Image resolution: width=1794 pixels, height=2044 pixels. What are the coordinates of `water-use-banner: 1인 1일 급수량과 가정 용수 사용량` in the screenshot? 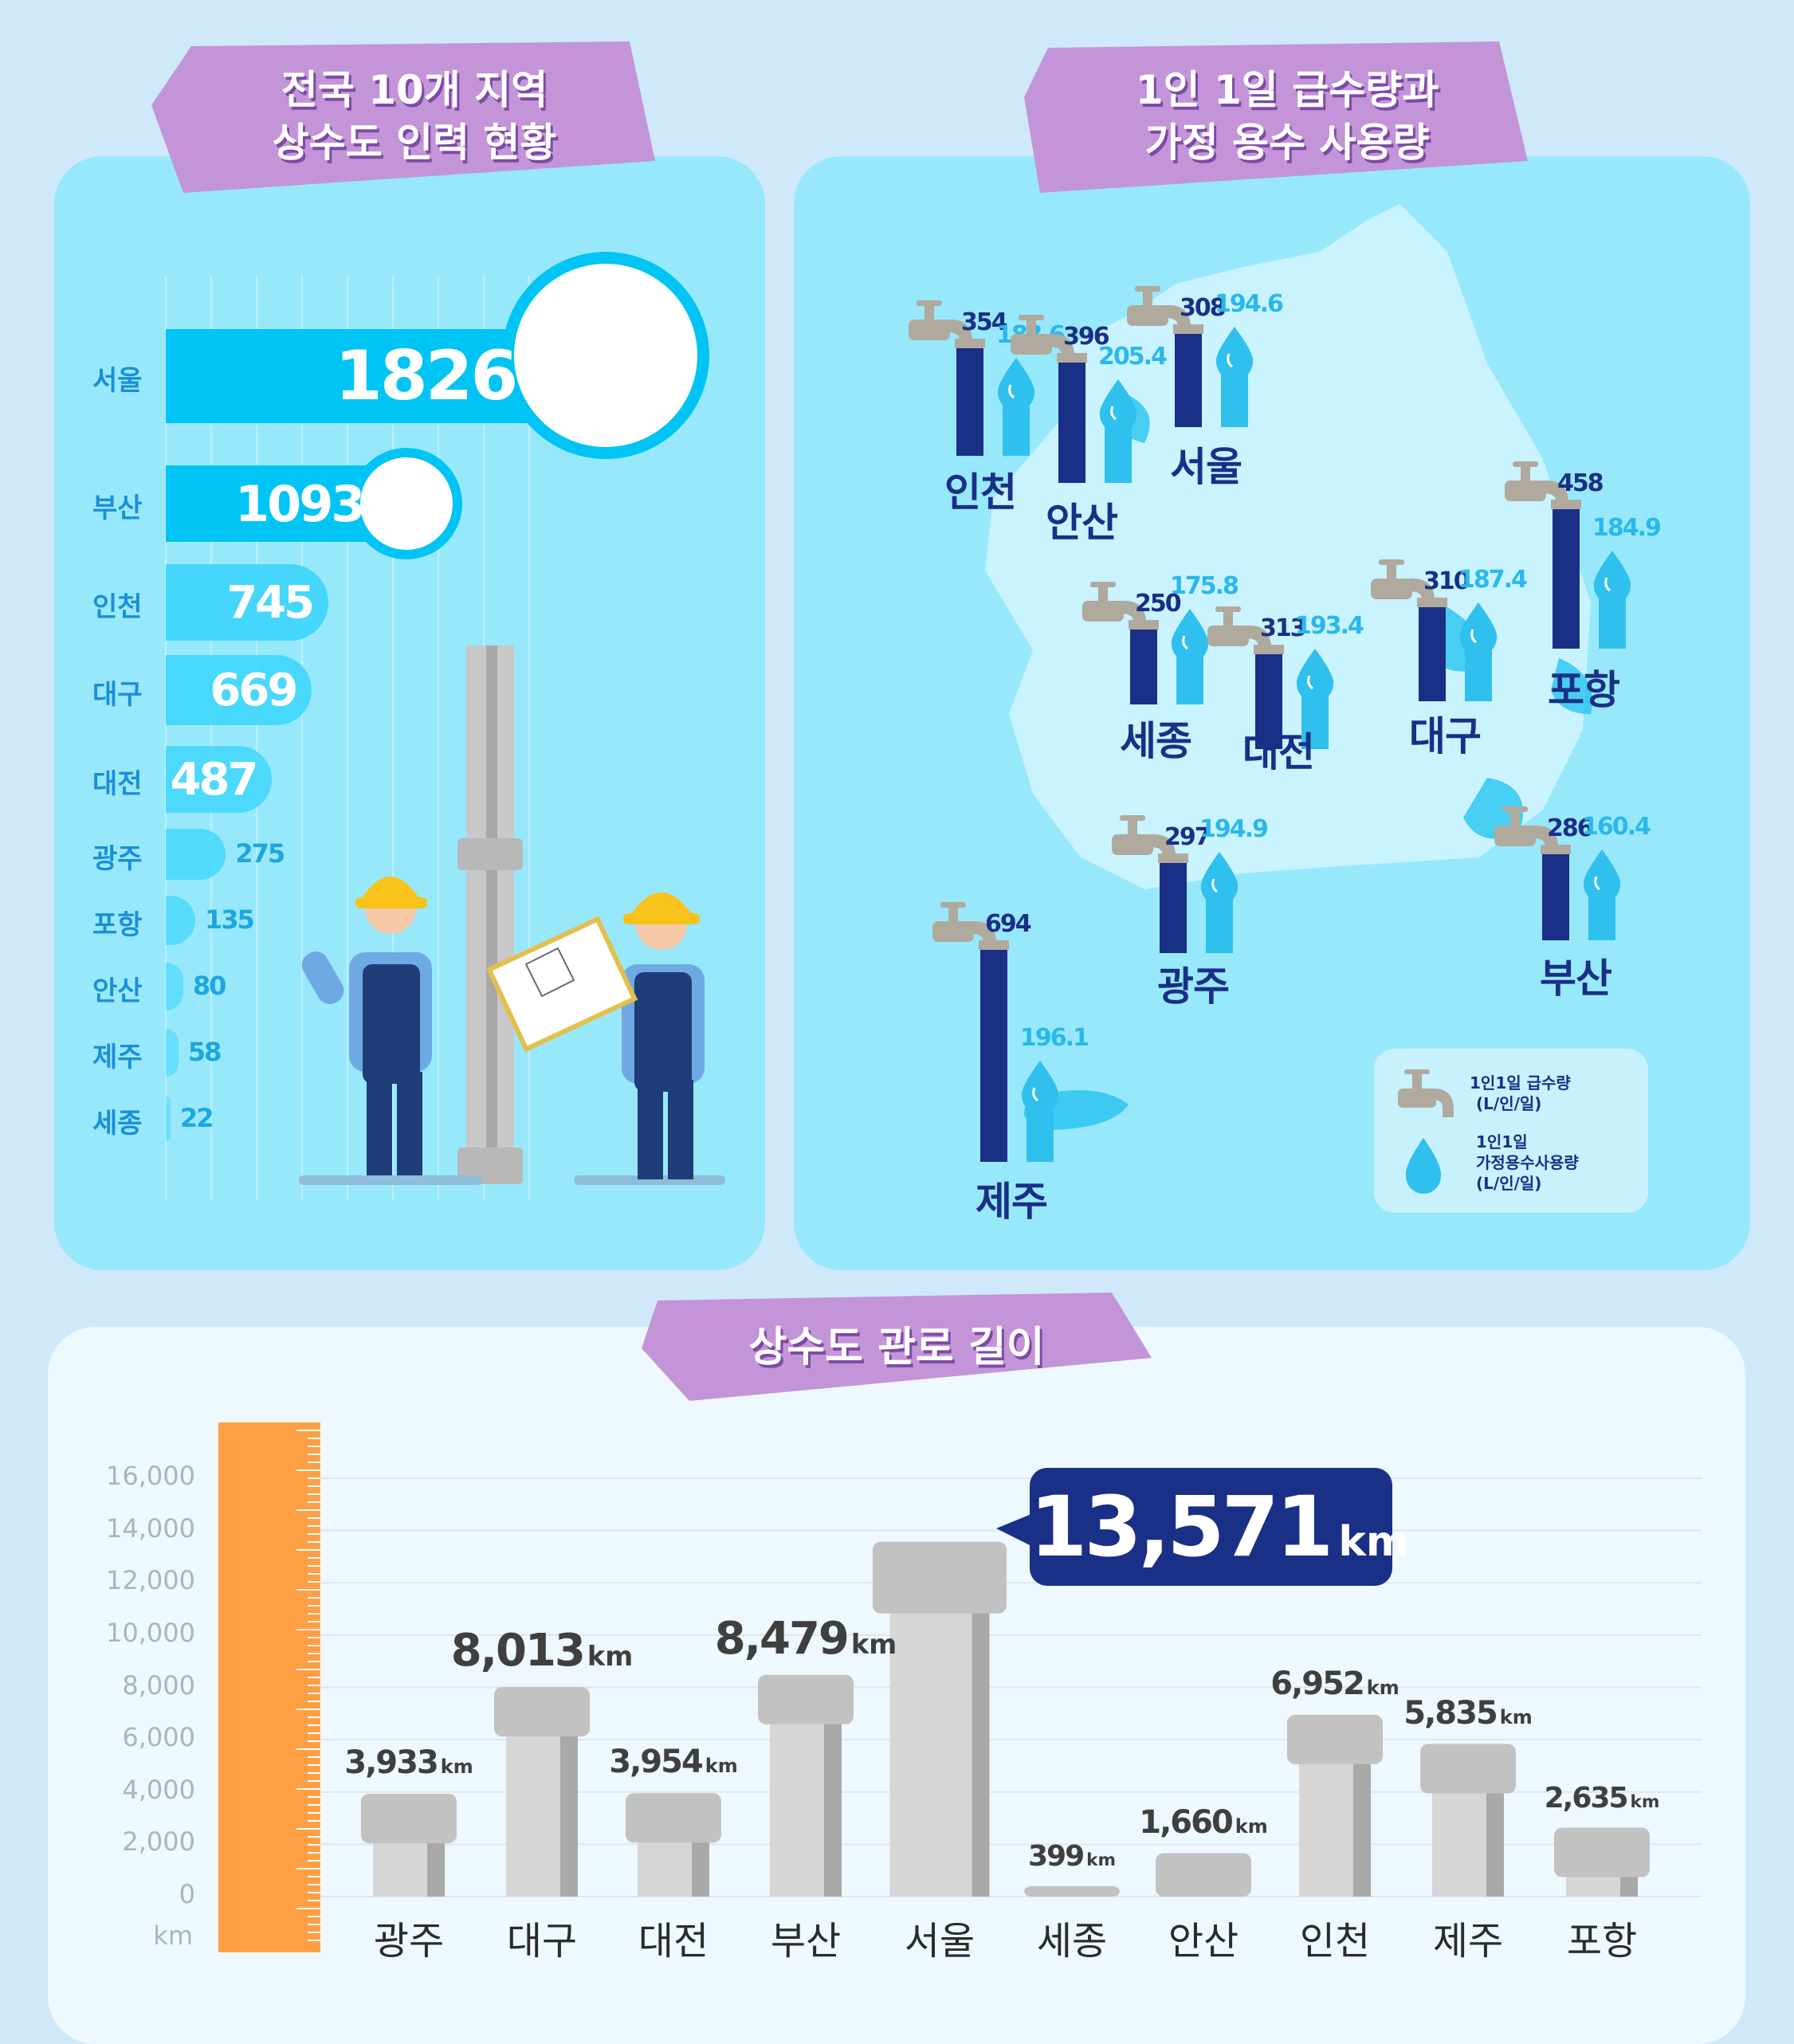 It's located at (1287, 117).